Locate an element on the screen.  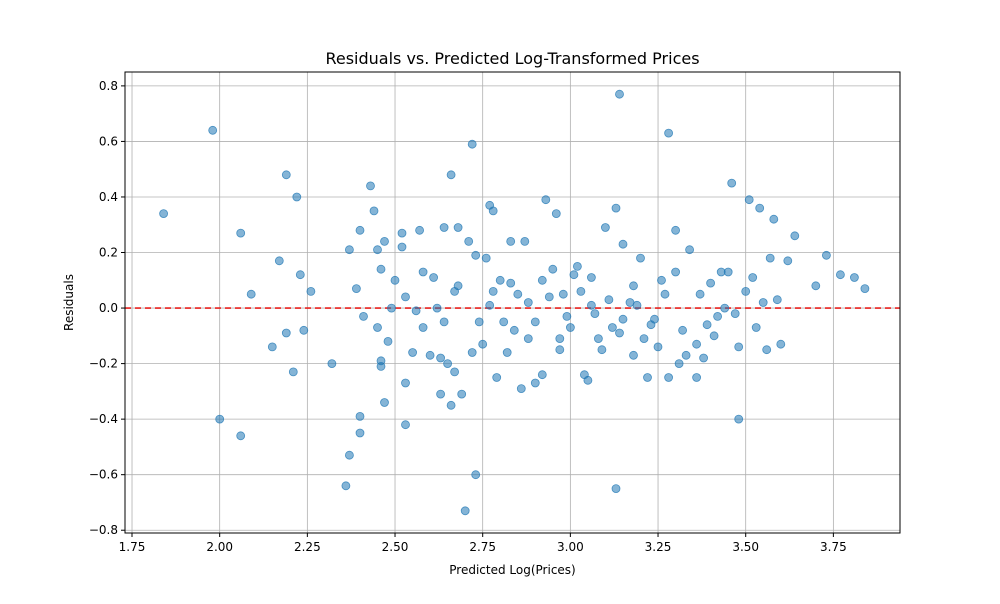
x-tick-label: 3.75 is located at coordinates (833, 547).